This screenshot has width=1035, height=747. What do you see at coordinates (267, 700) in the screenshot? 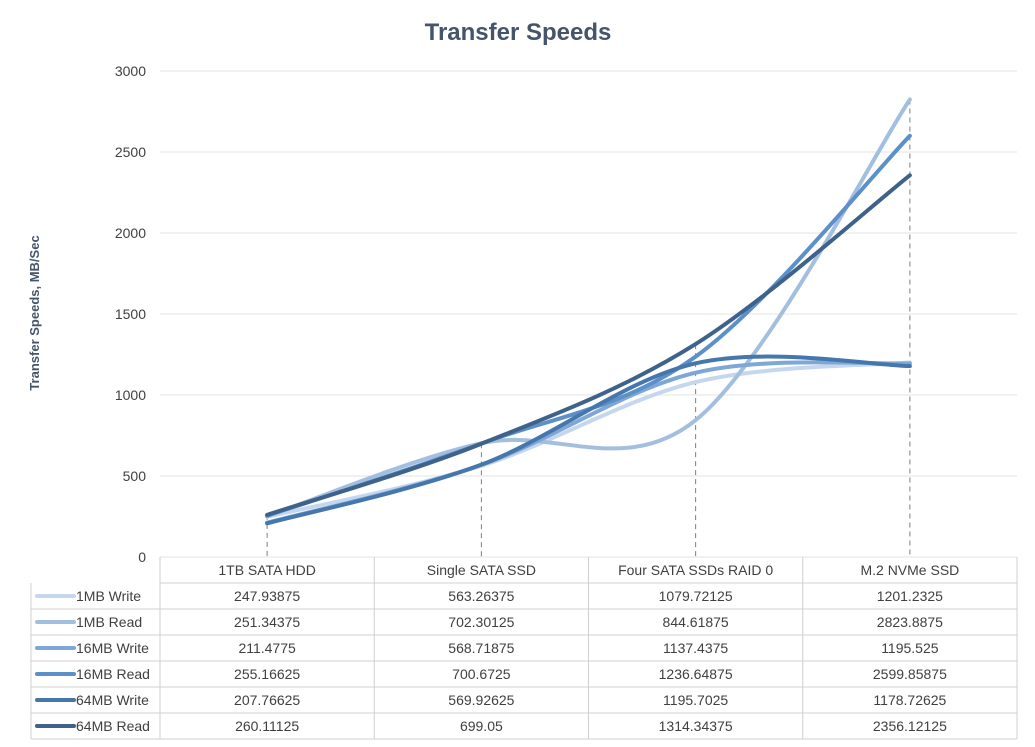
I see `table-cell: 207.76625` at bounding box center [267, 700].